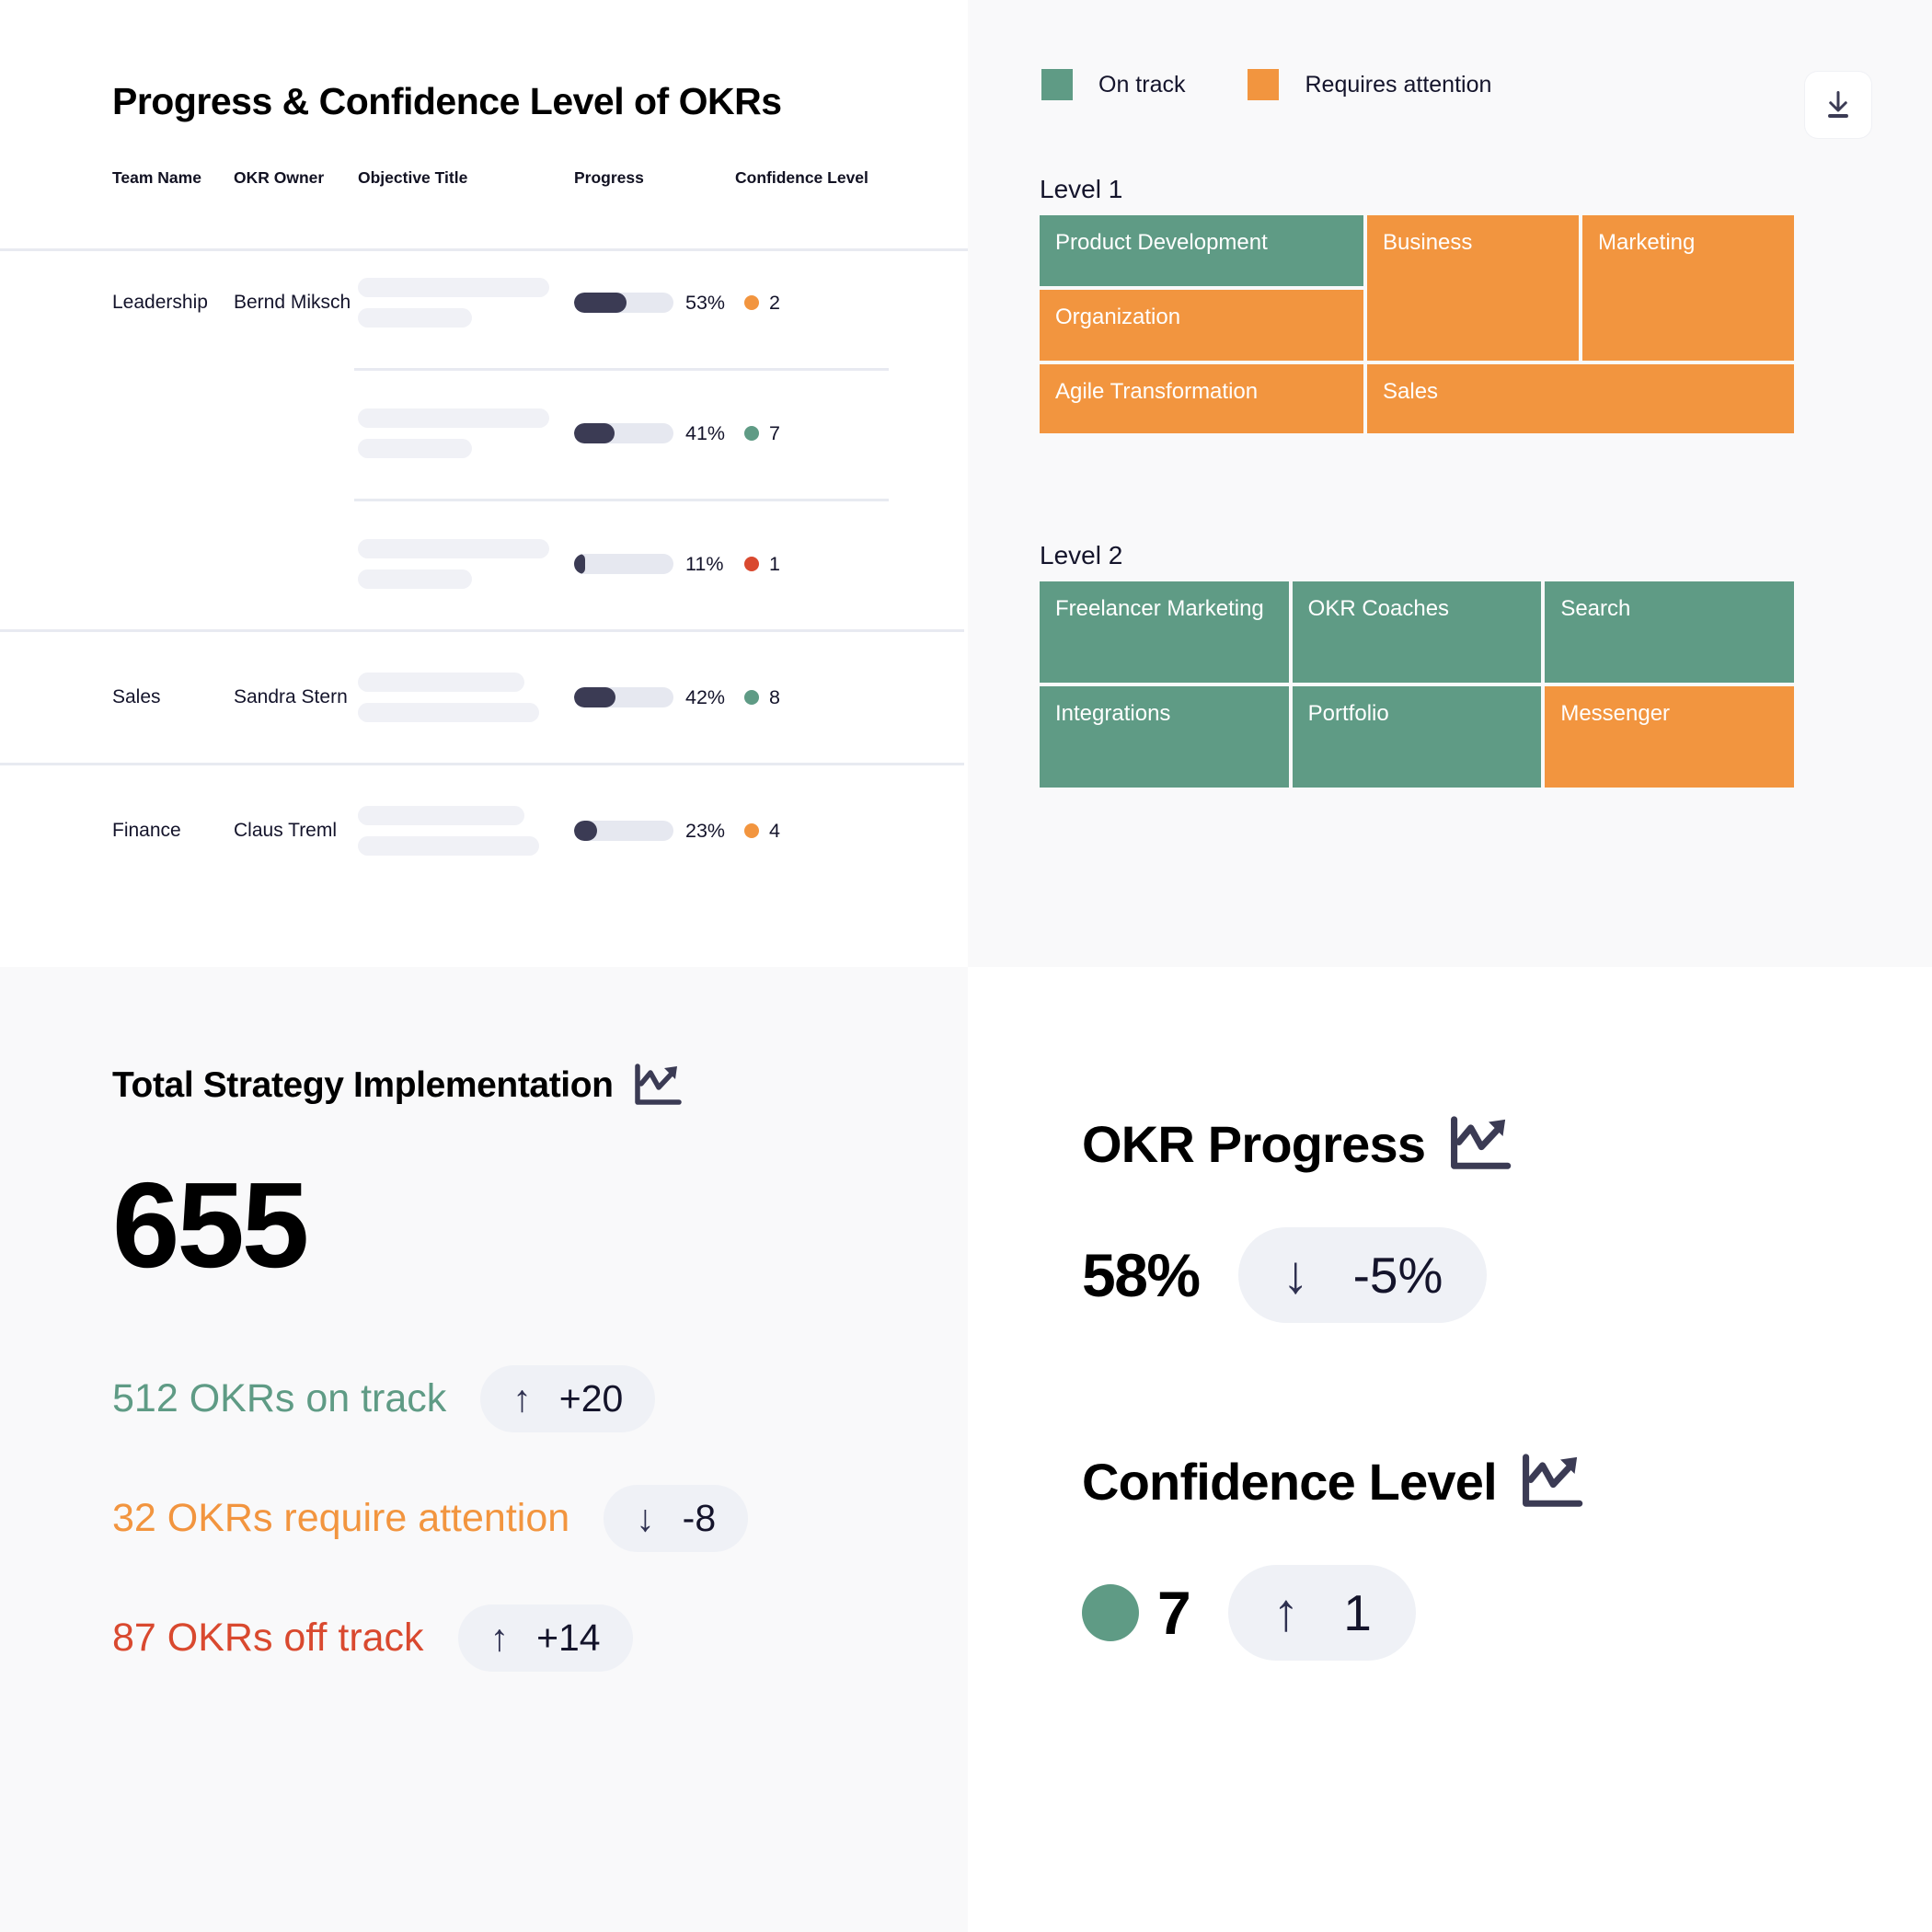 The width and height of the screenshot is (1932, 1932). What do you see at coordinates (609, 177) in the screenshot?
I see `column-header-progress: Progress` at bounding box center [609, 177].